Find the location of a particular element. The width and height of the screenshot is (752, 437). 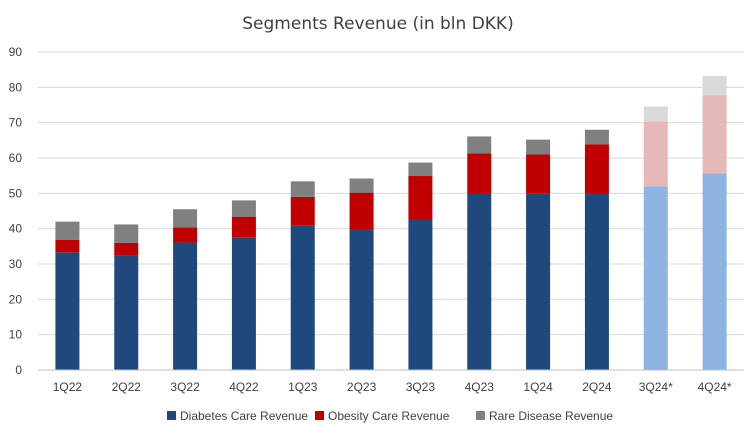

legend-label: Obesity Care Revenue is located at coordinates (389, 416).